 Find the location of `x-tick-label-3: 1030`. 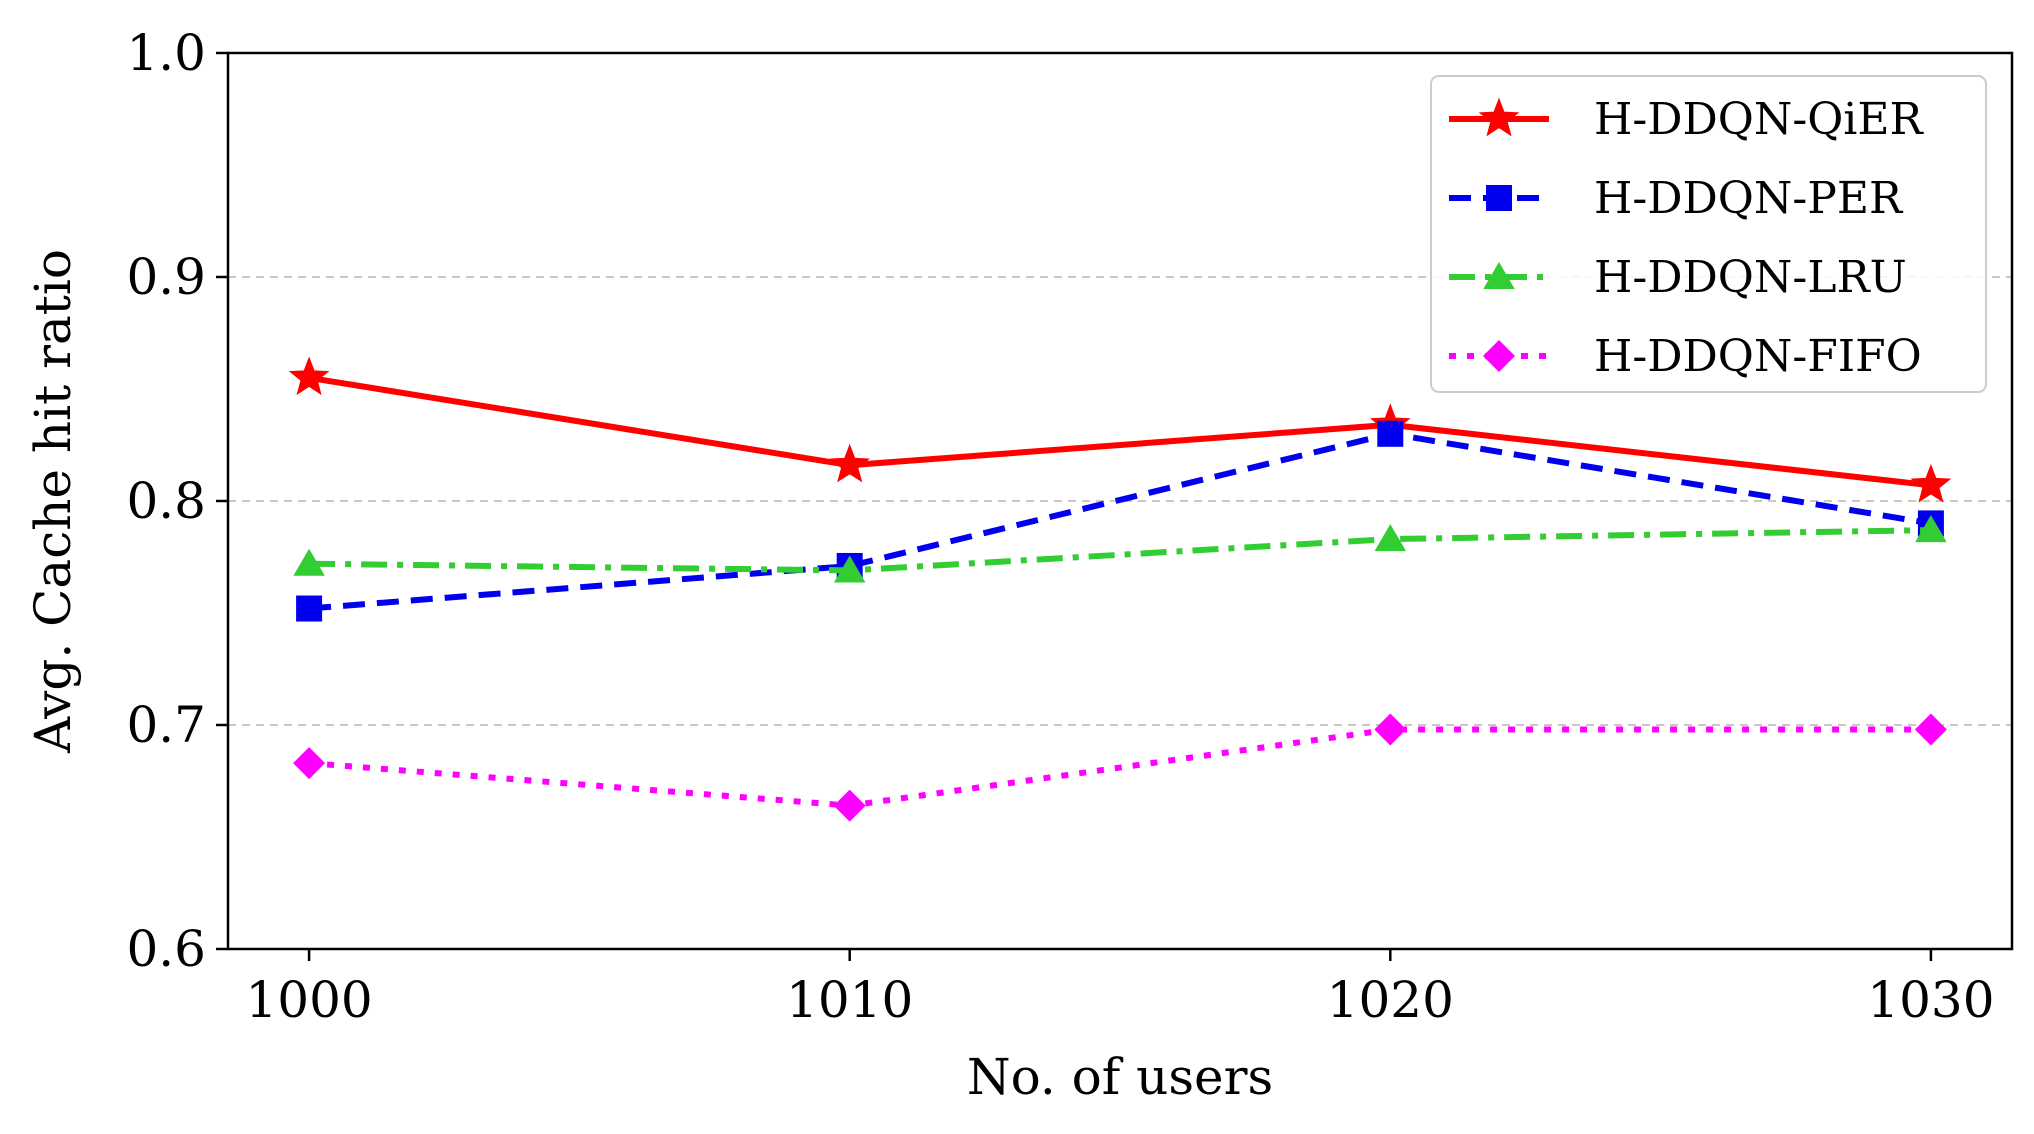

x-tick-label-3: 1030 is located at coordinates (1930, 1000).